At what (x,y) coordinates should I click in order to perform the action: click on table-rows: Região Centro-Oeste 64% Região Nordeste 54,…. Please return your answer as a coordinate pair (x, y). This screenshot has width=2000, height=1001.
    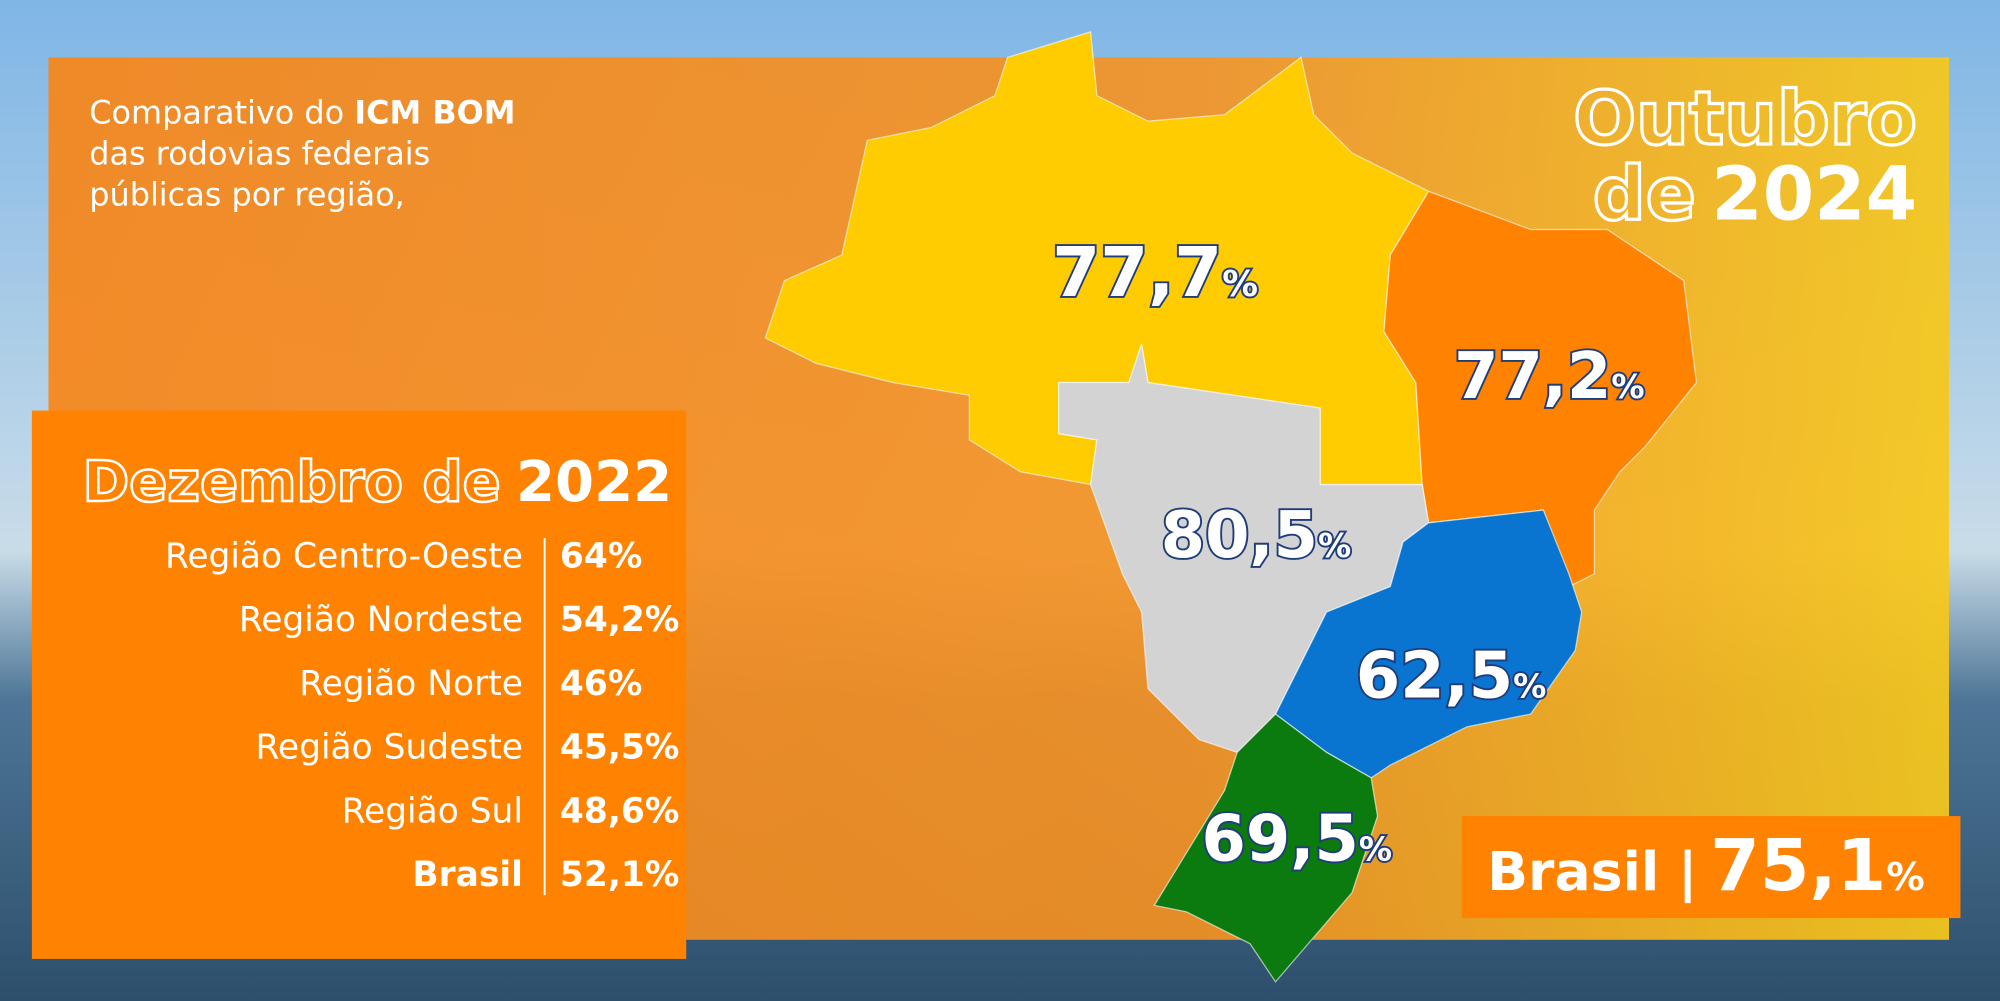
    Looking at the image, I should click on (422, 715).